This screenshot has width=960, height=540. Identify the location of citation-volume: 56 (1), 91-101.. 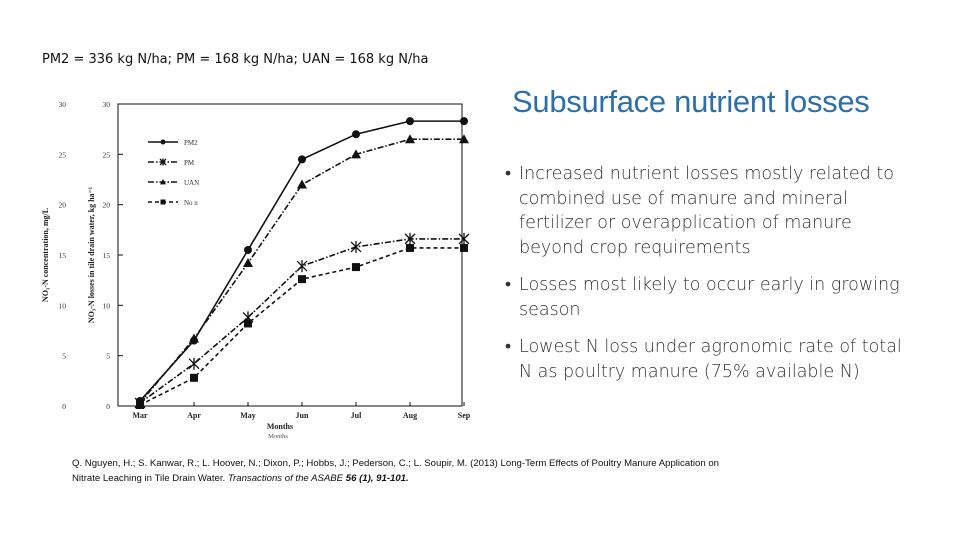
(377, 478).